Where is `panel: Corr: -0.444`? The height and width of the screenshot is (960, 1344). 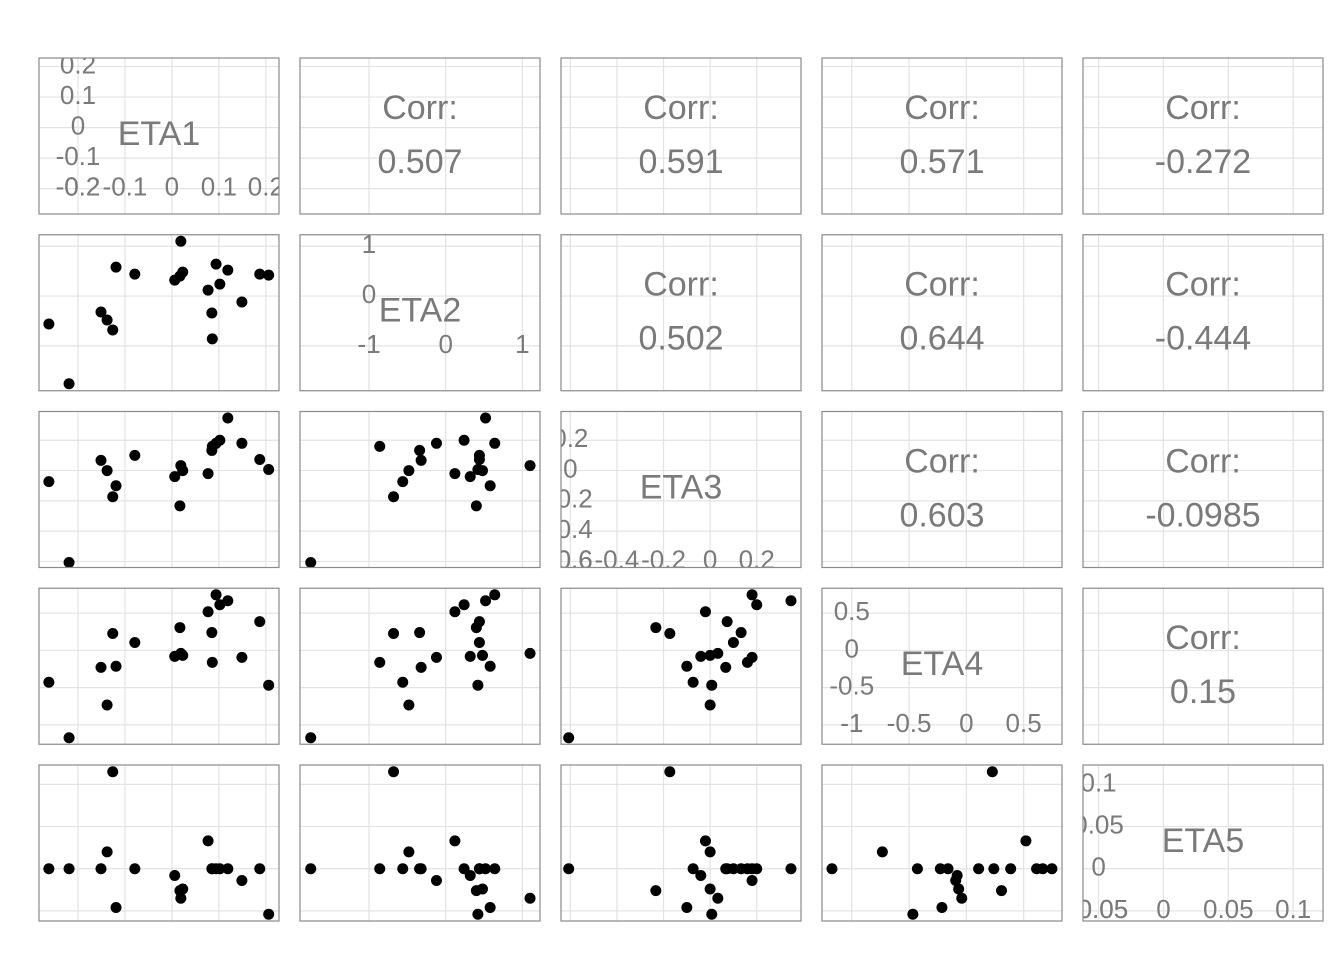
panel: Corr: -0.444 is located at coordinates (1203, 312).